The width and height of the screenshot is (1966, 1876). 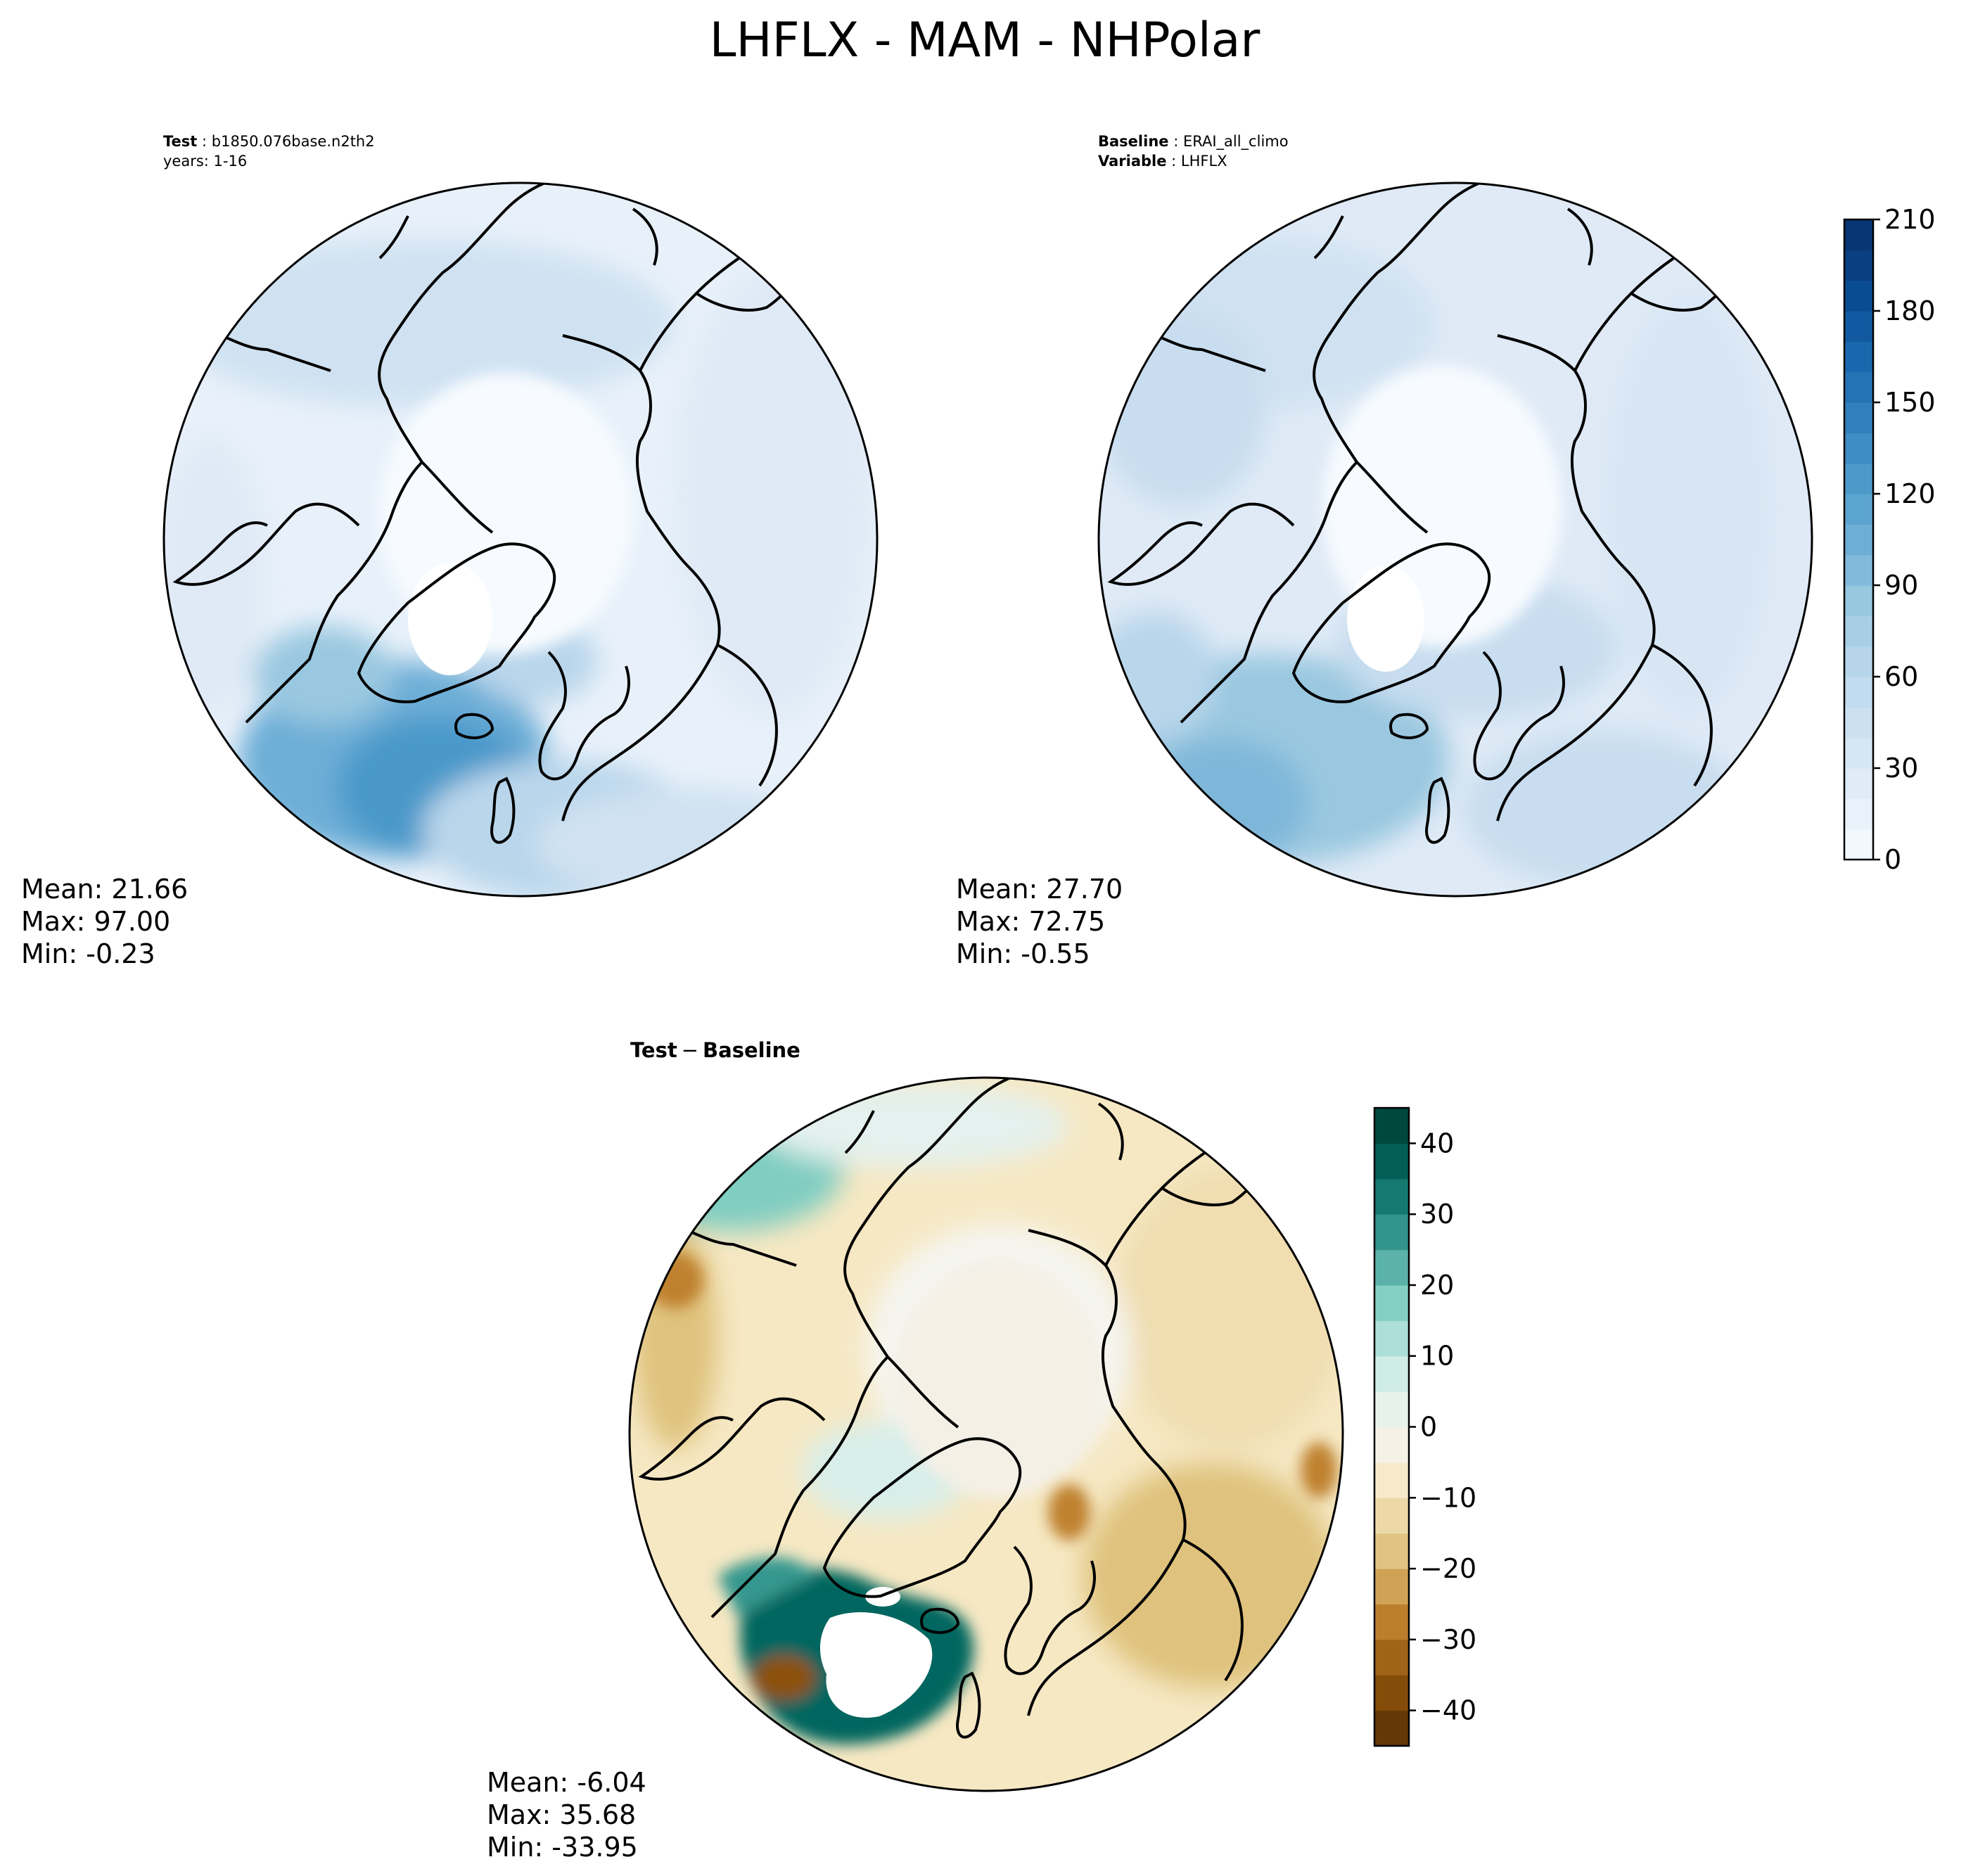 I want to click on figure-title: LHFLX - MAM - NHPolar, so click(x=985, y=40).